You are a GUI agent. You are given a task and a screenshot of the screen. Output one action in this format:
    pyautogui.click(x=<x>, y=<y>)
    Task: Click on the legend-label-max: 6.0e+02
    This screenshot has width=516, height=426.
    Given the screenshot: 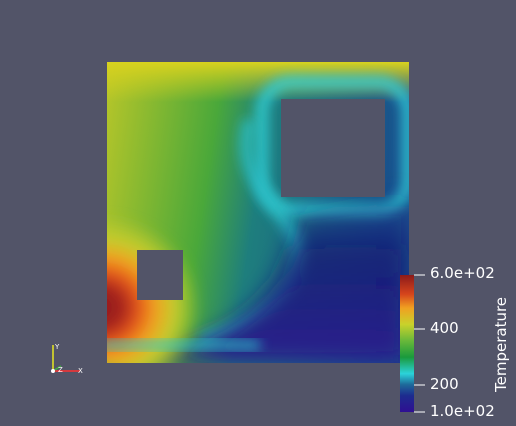 What is the action you would take?
    pyautogui.click(x=462, y=273)
    